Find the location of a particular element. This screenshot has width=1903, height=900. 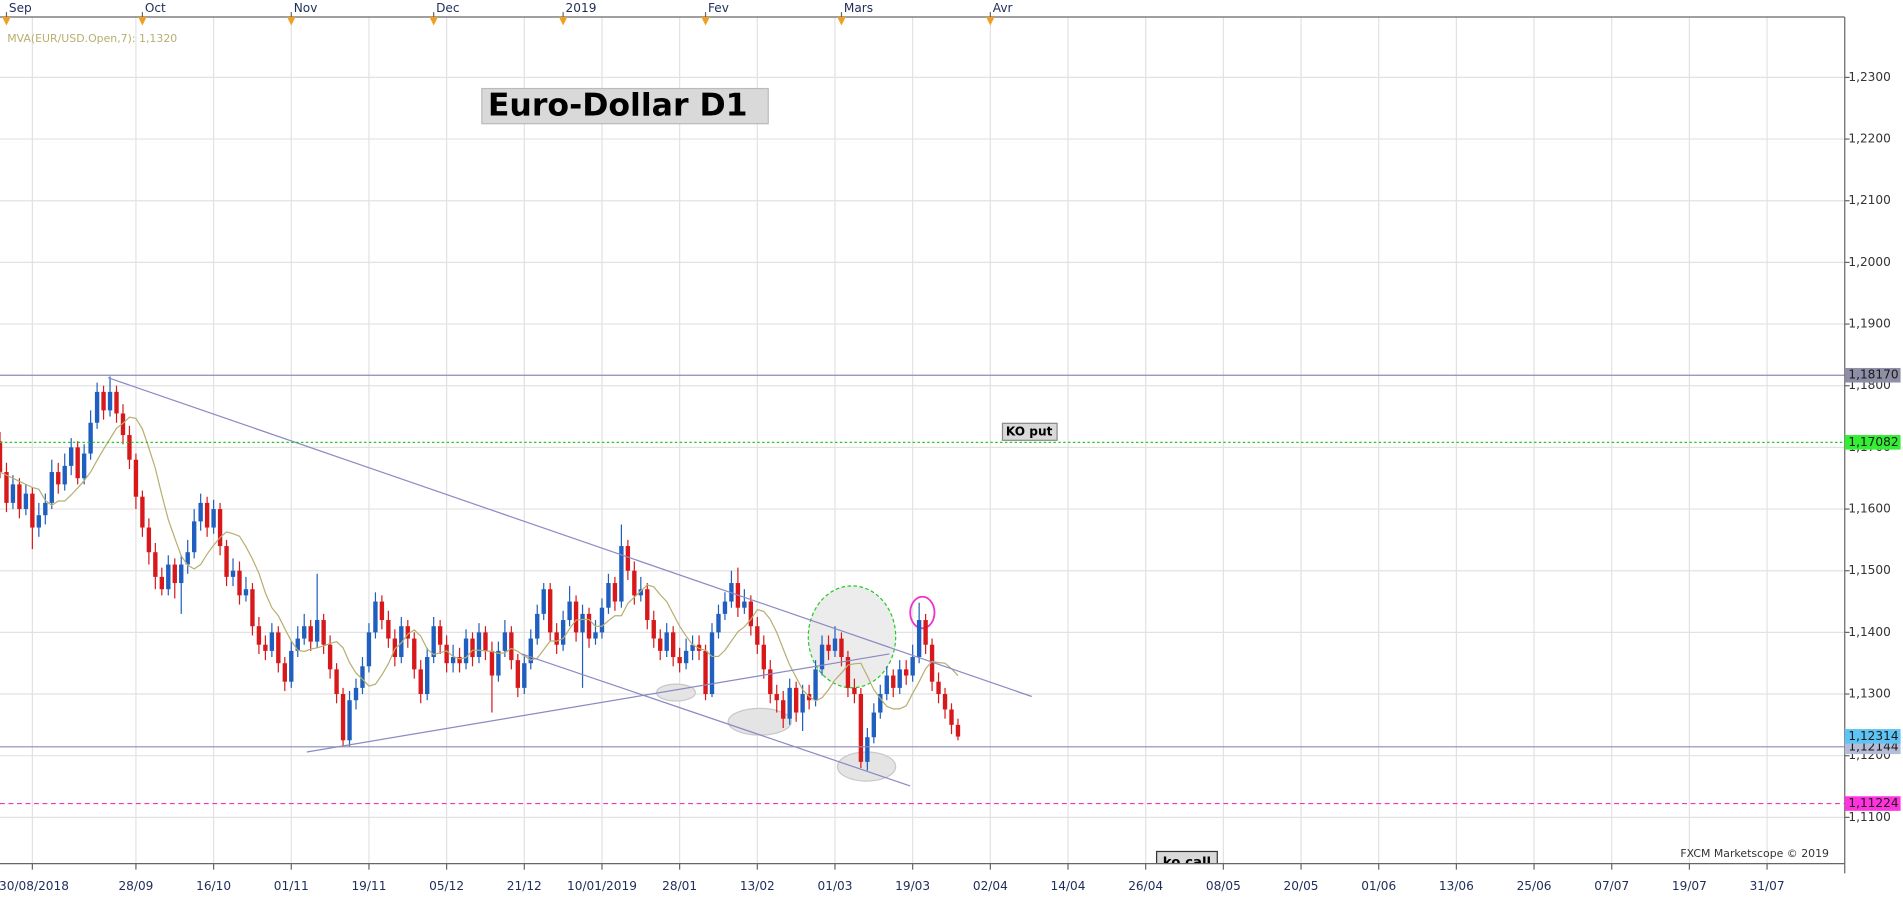

month-label: Fev is located at coordinates (718, 8).